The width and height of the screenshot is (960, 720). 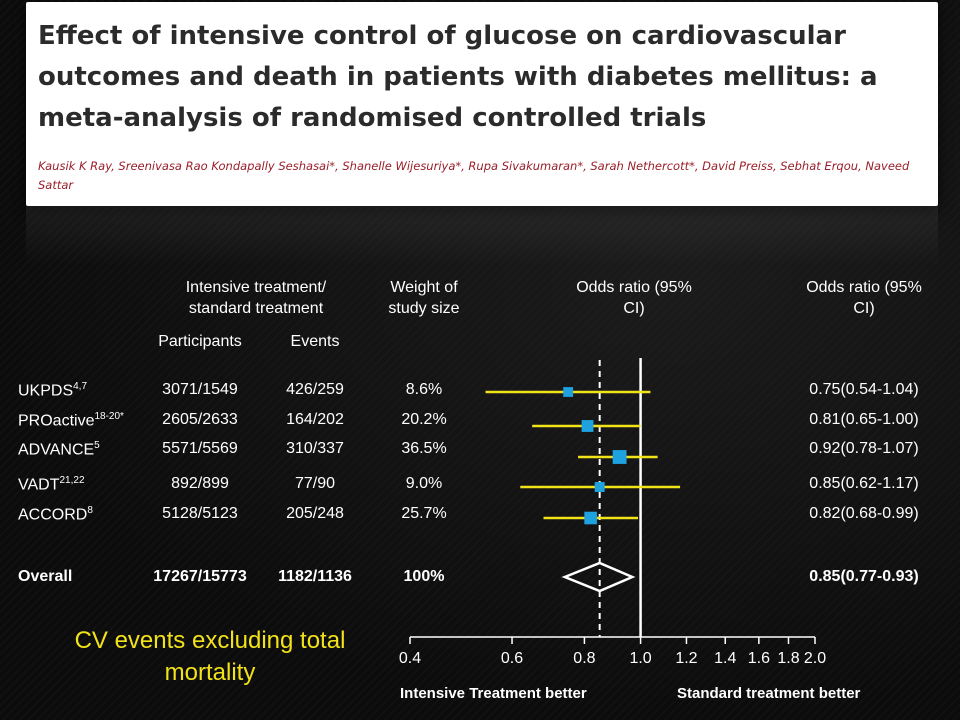 I want to click on participants-cell: 3071/1549, so click(x=200, y=389).